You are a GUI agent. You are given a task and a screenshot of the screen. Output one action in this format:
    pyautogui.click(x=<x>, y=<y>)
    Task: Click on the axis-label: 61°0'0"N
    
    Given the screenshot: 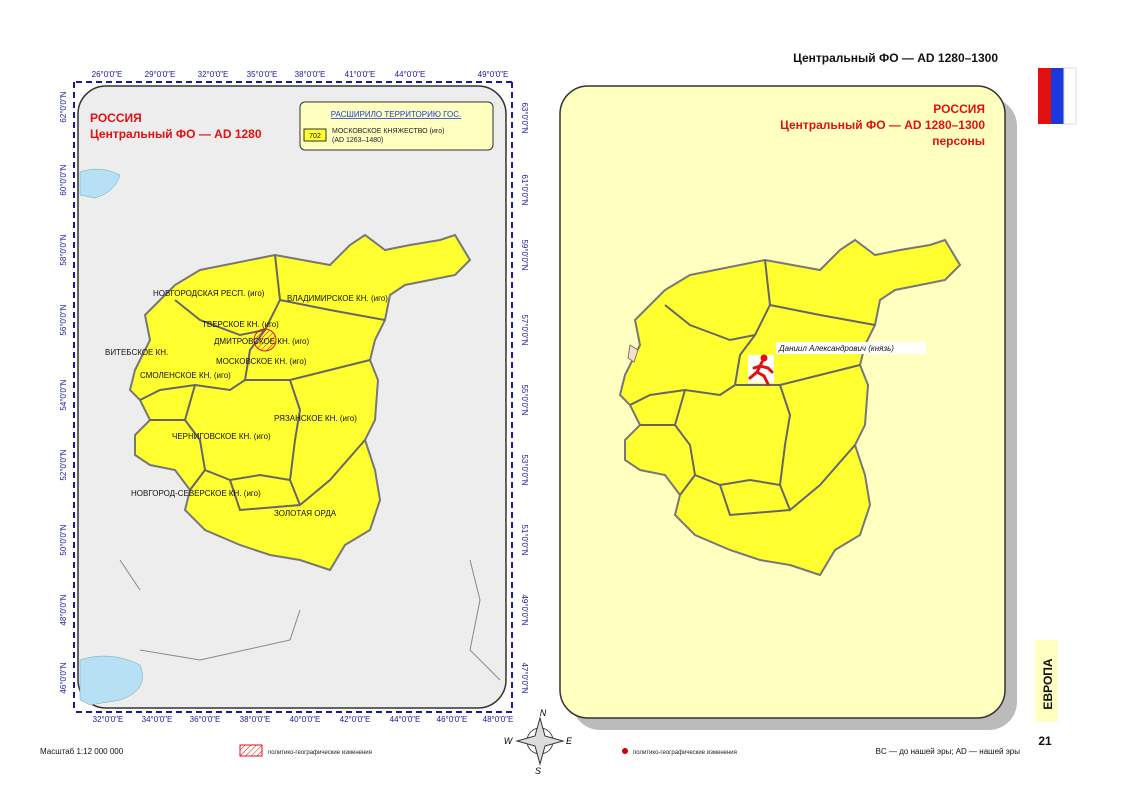 What is the action you would take?
    pyautogui.click(x=524, y=189)
    